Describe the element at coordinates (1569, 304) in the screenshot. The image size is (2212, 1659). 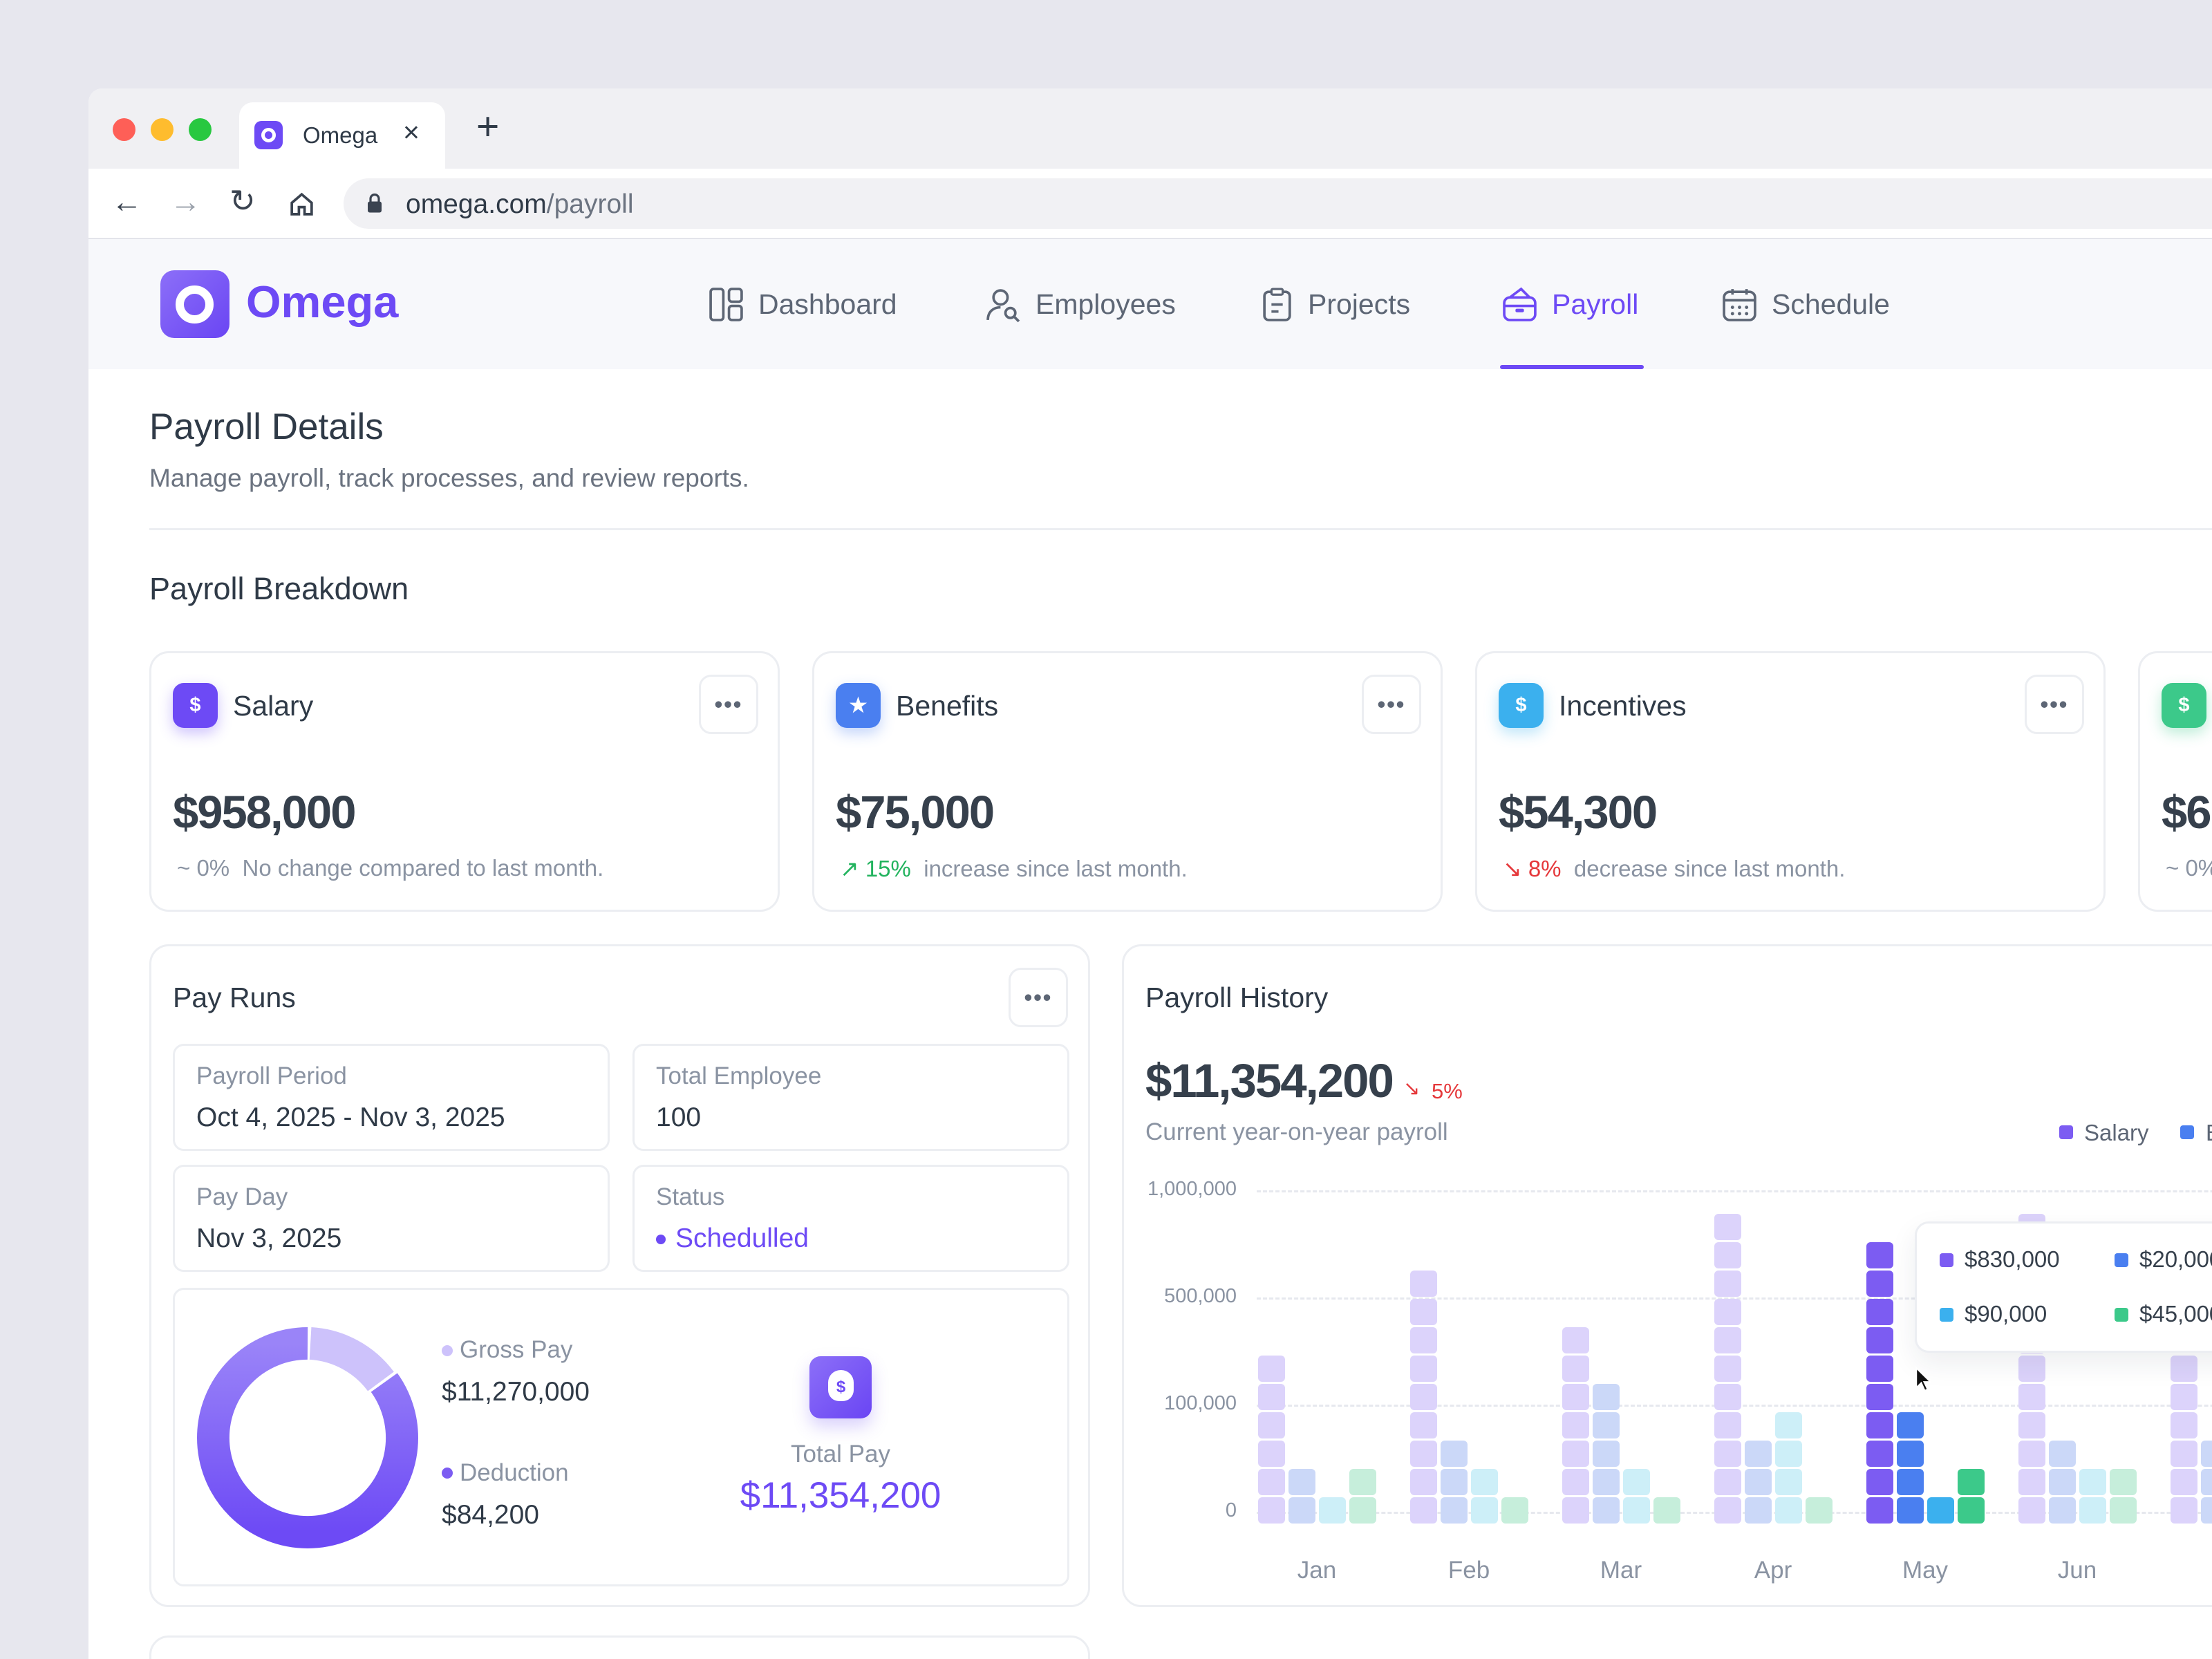
I see `nav-payroll: Payroll` at that location.